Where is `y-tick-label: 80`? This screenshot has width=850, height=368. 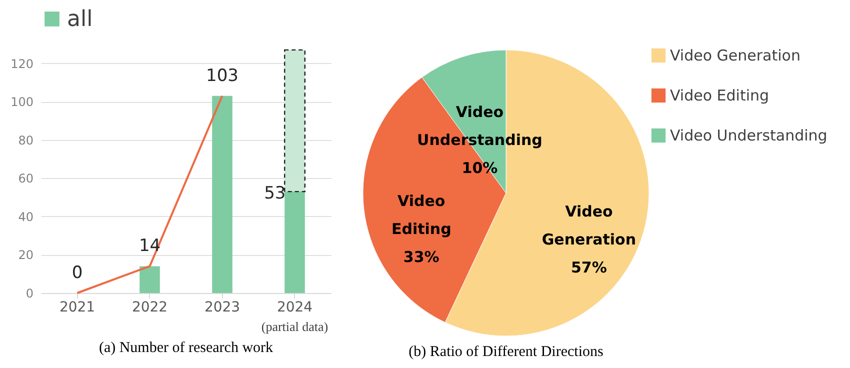 y-tick-label: 80 is located at coordinates (26, 140).